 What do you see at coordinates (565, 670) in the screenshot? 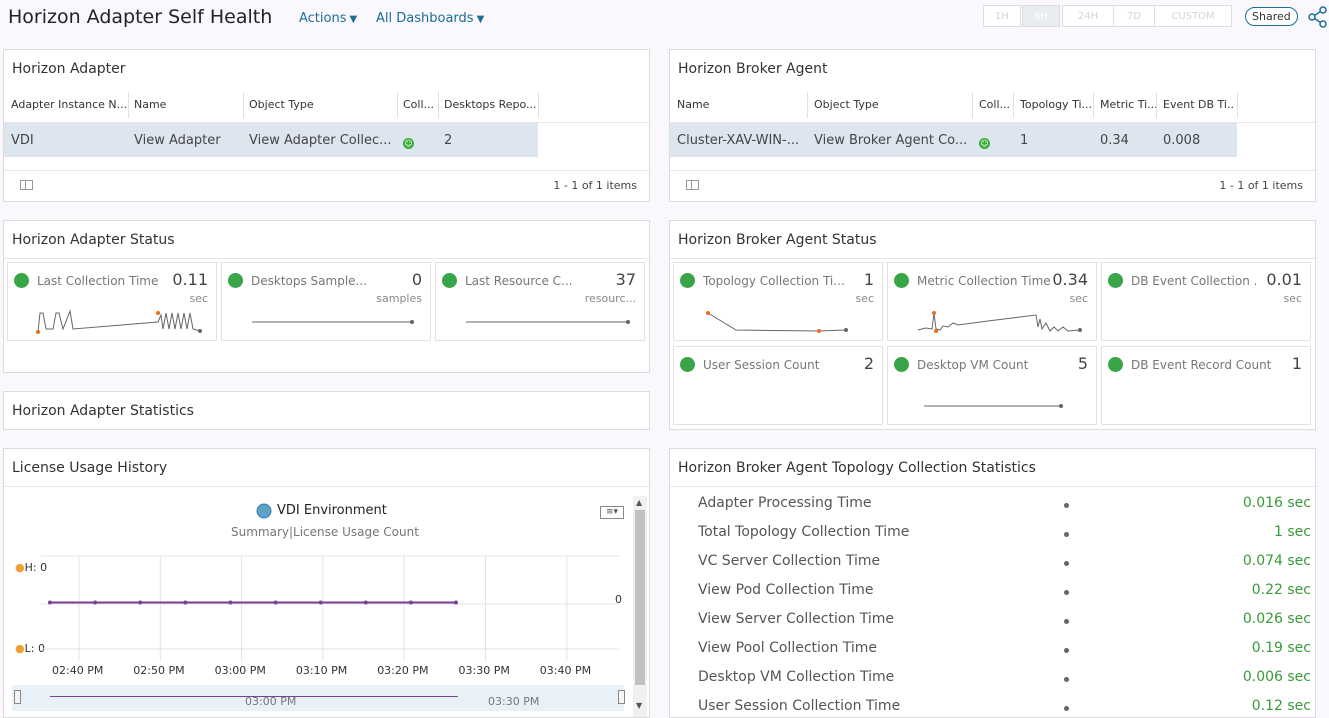
I see `x-tick-label: 03:40 PM` at bounding box center [565, 670].